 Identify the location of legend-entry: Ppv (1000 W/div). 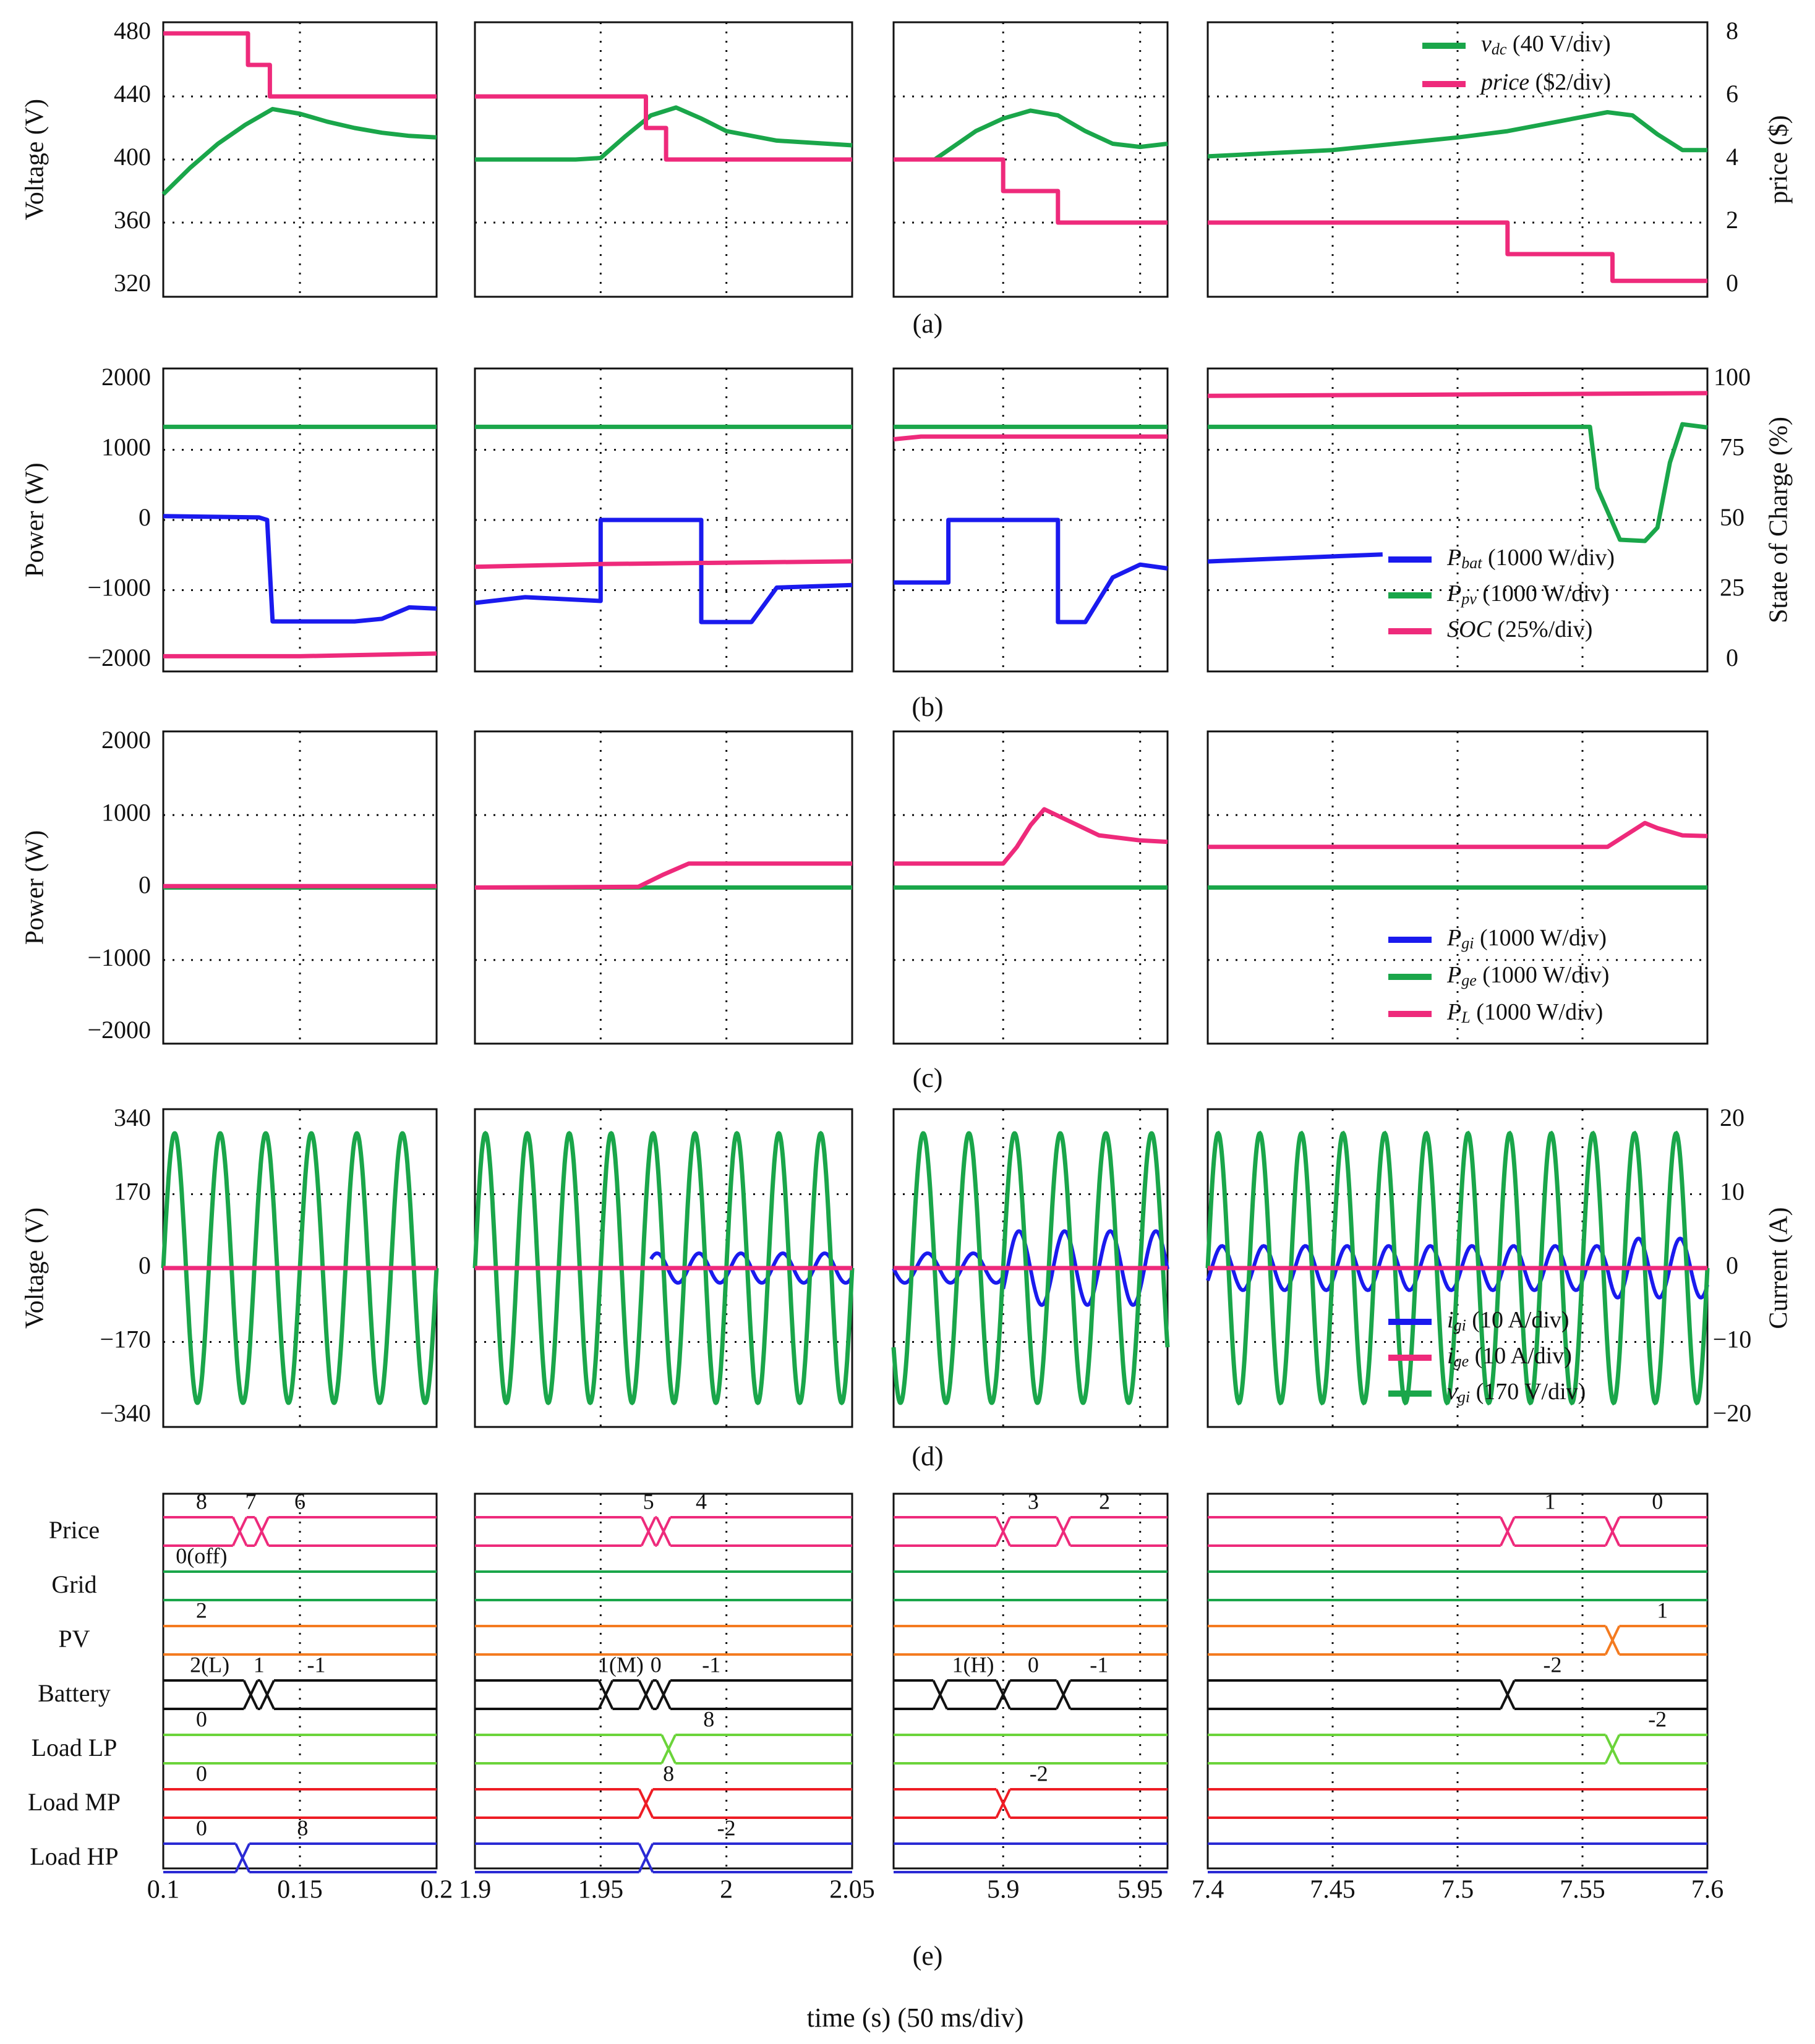
(1528, 594).